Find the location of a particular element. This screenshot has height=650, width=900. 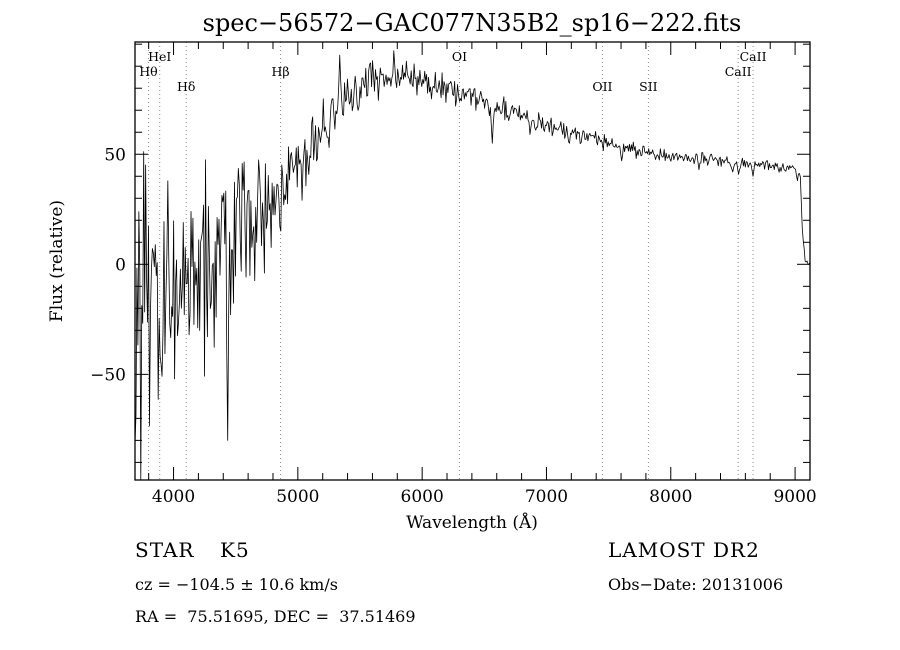

object-class-label: STAR is located at coordinates (164, 550).